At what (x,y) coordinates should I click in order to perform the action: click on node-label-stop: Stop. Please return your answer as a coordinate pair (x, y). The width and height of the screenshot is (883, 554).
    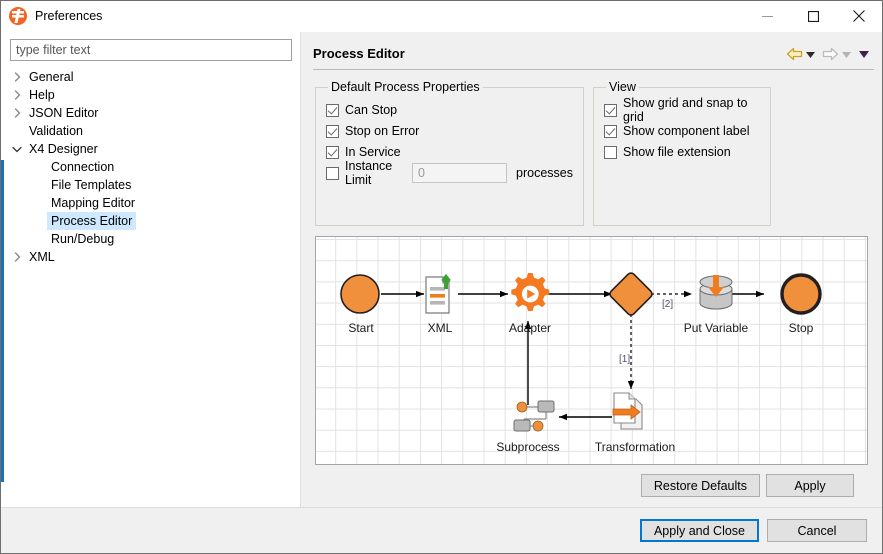
    Looking at the image, I should click on (801, 328).